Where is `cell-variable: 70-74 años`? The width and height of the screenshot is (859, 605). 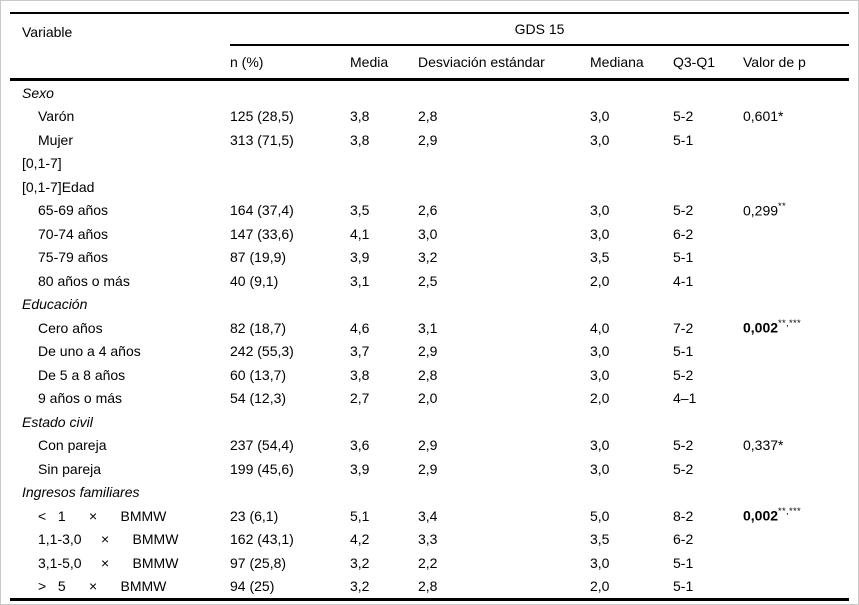 cell-variable: 70-74 años is located at coordinates (73, 233).